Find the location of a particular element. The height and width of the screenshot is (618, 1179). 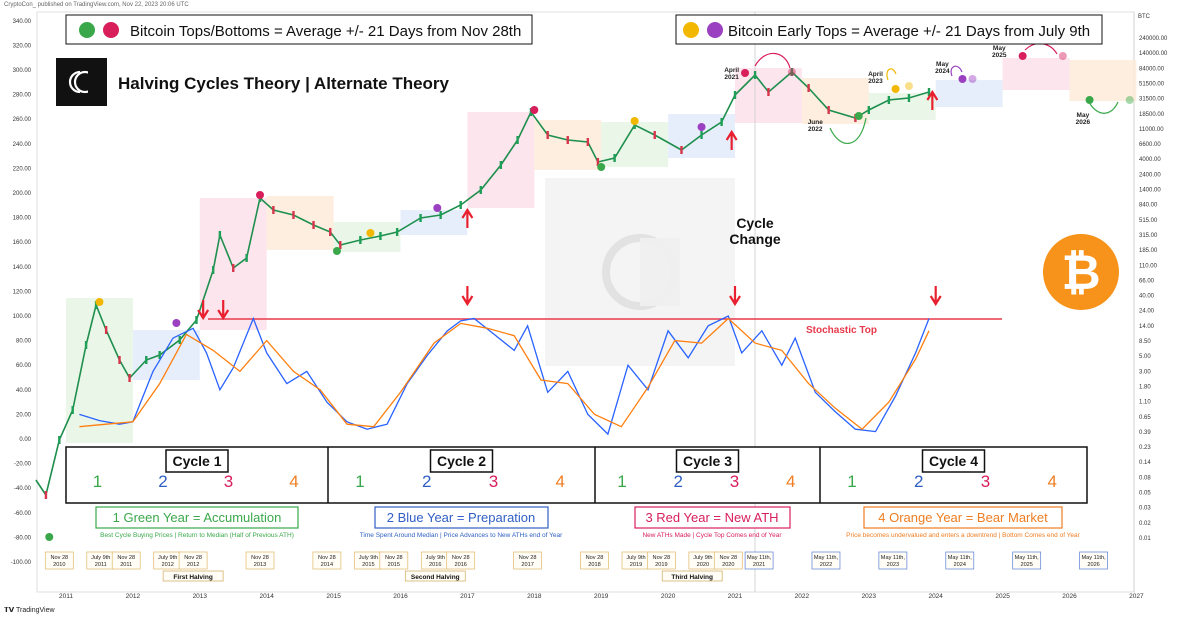

right-axis-tick: 31500.00 is located at coordinates (1152, 100).